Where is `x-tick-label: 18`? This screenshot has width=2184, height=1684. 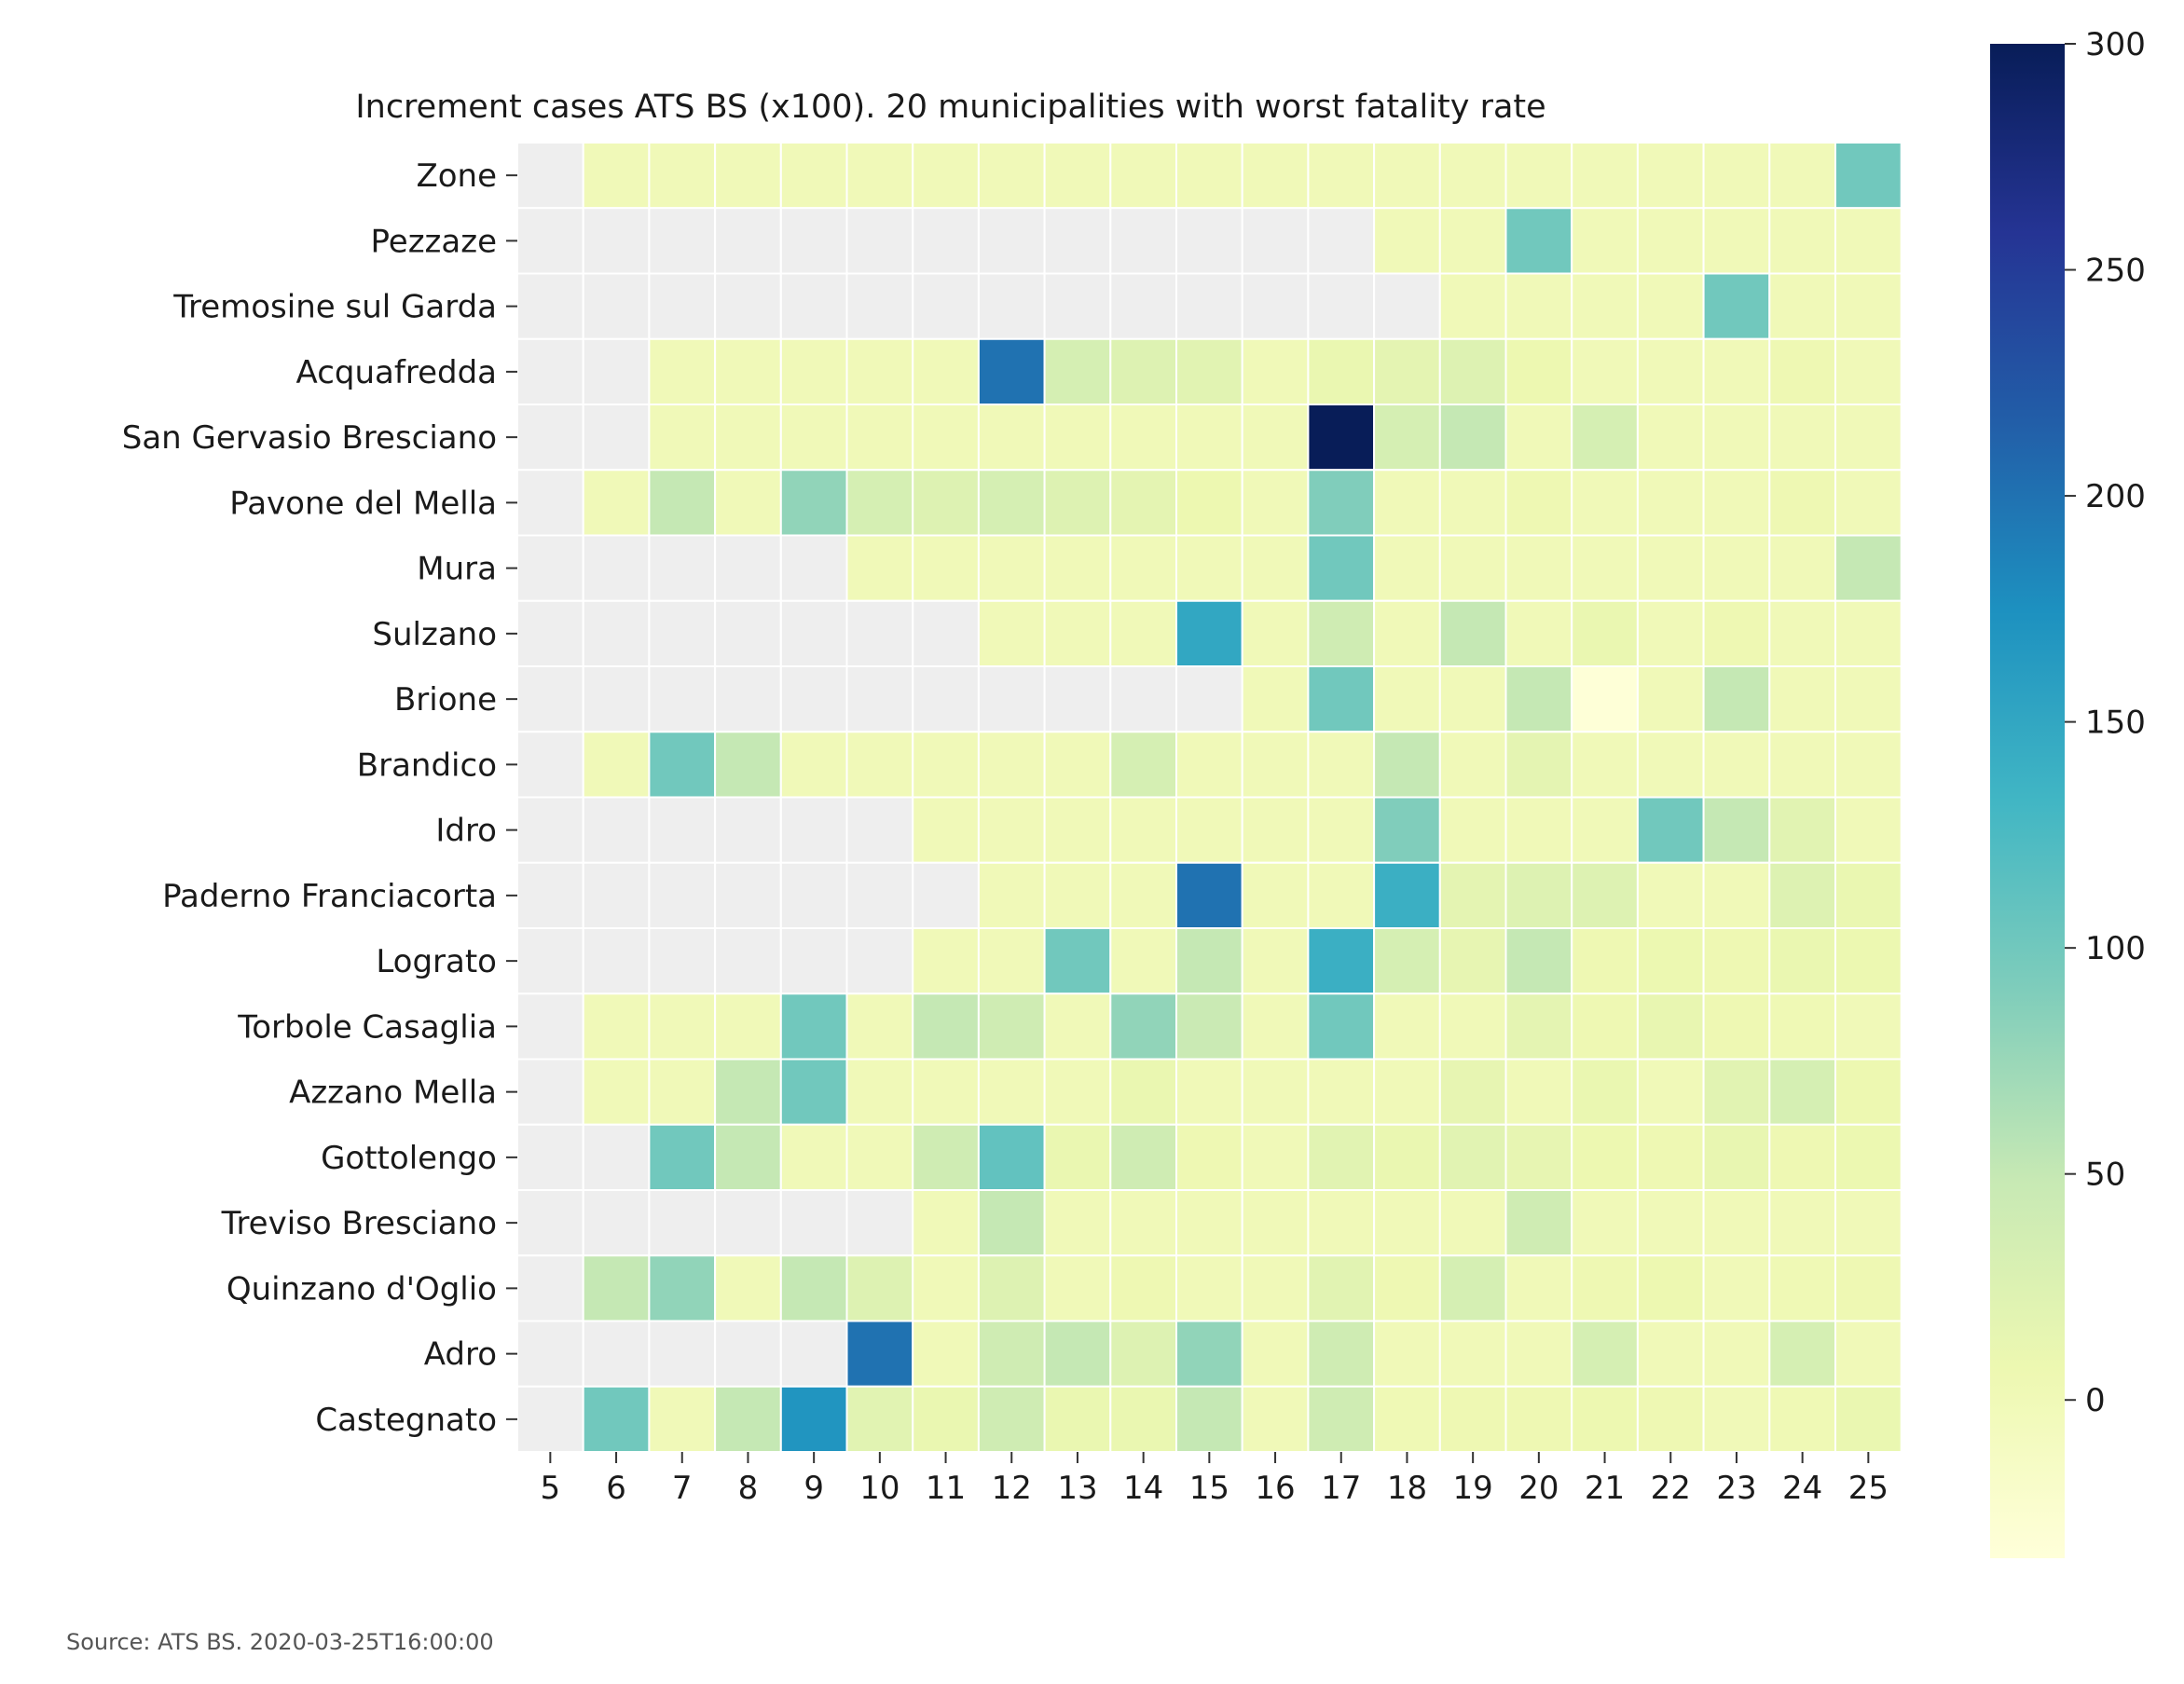 x-tick-label: 18 is located at coordinates (1407, 1488).